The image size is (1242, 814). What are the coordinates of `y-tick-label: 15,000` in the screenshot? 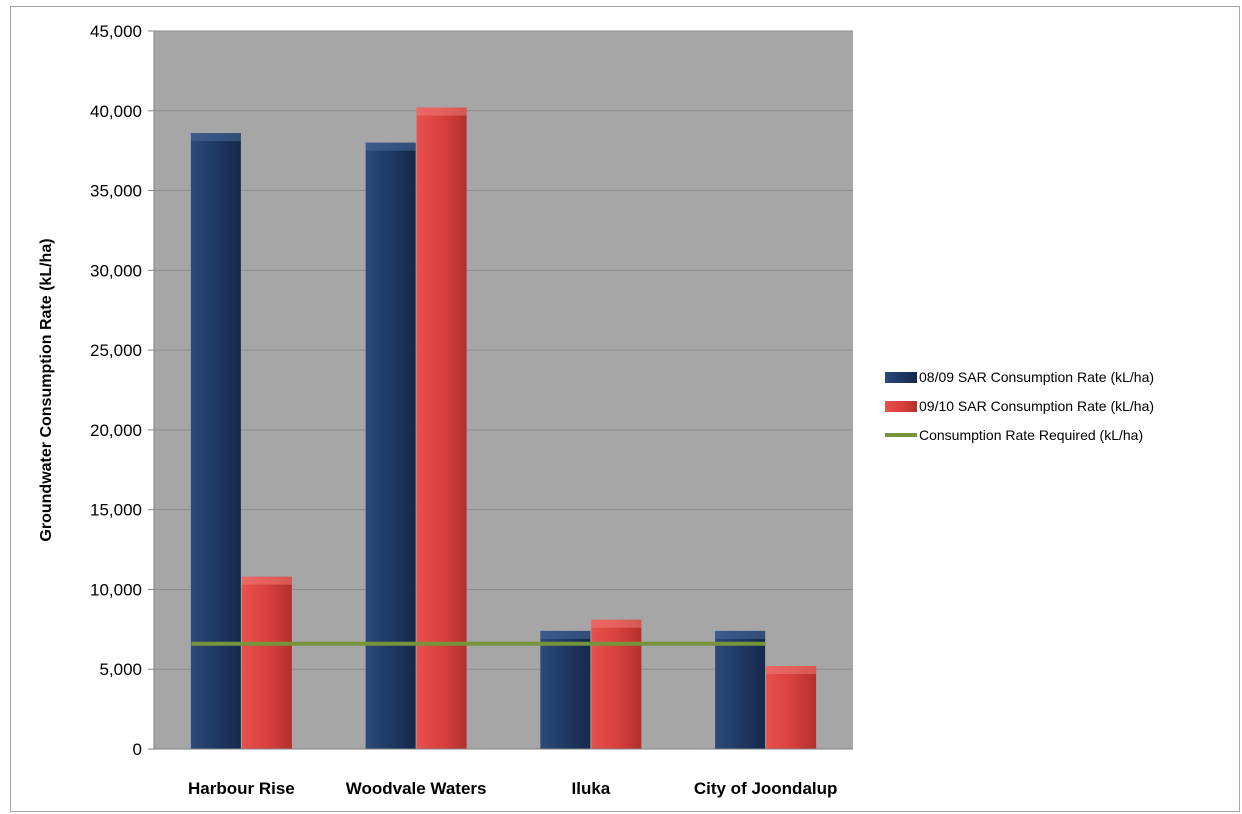 It's located at (116, 510).